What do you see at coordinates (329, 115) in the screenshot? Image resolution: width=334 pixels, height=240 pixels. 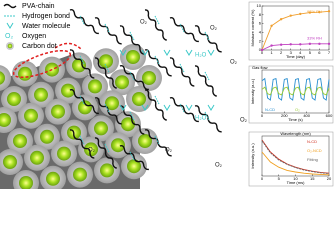 I see `x-tick-label: 600` at bounding box center [329, 115].